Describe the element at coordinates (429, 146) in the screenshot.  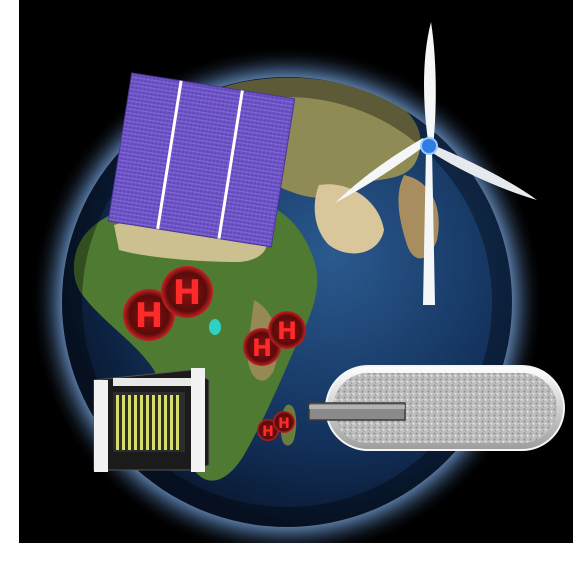
I see `turbine-hub` at that location.